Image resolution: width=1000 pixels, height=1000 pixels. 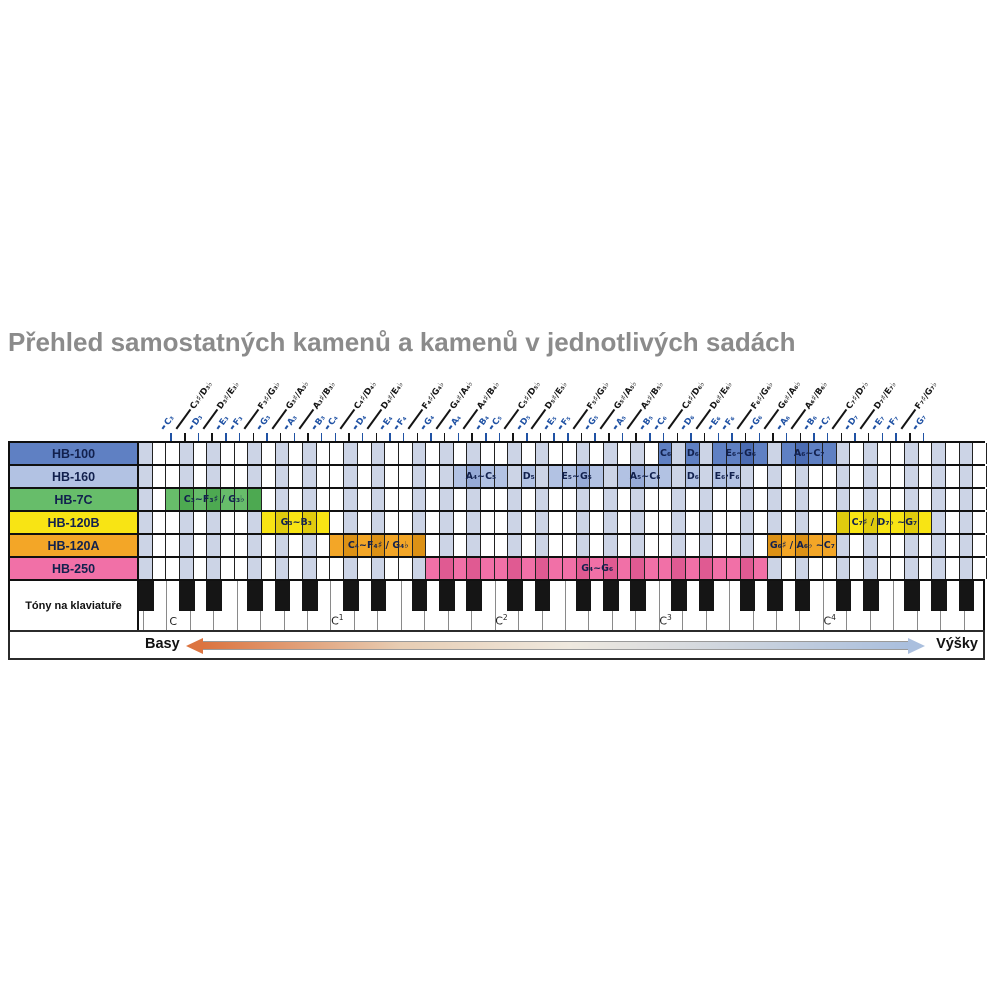 I want to click on note-label-text: G₅♯/A₅♭, so click(x=626, y=395).